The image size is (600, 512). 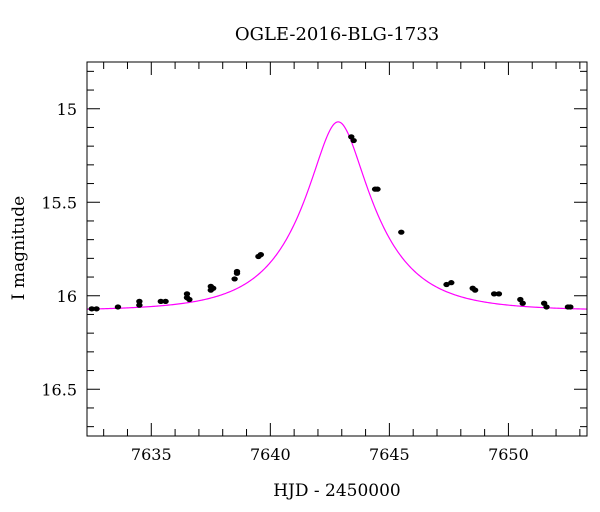 What do you see at coordinates (270, 454) in the screenshot?
I see `x-tick-label: 7640` at bounding box center [270, 454].